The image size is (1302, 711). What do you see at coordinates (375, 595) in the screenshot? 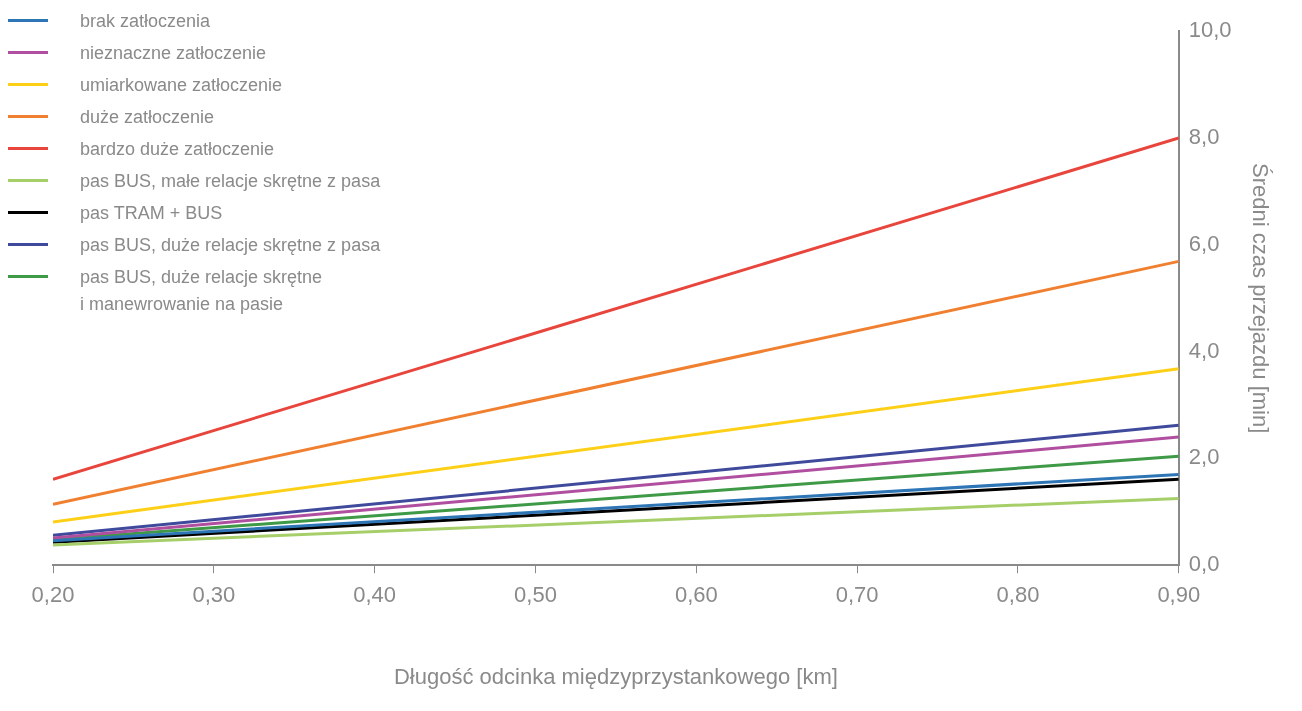
I see `x-tick-label: 0,40` at bounding box center [375, 595].